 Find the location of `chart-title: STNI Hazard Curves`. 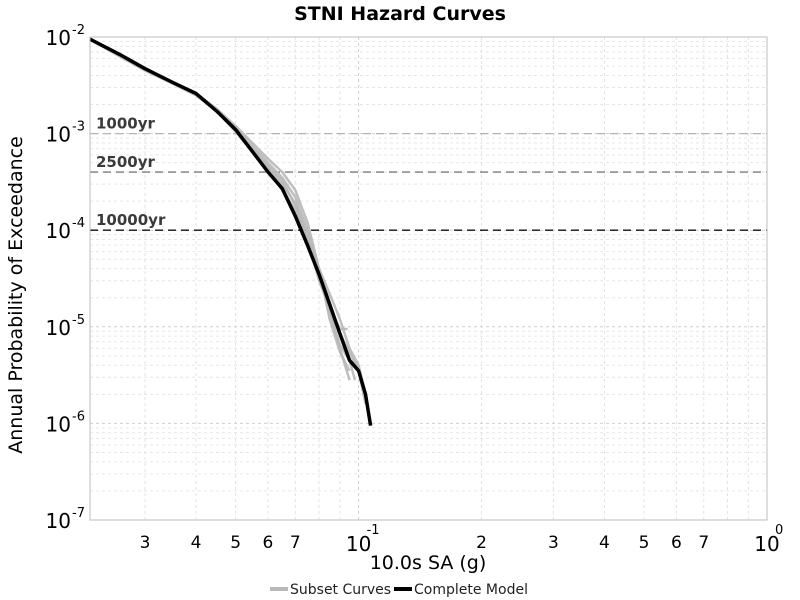

chart-title: STNI Hazard Curves is located at coordinates (400, 14).